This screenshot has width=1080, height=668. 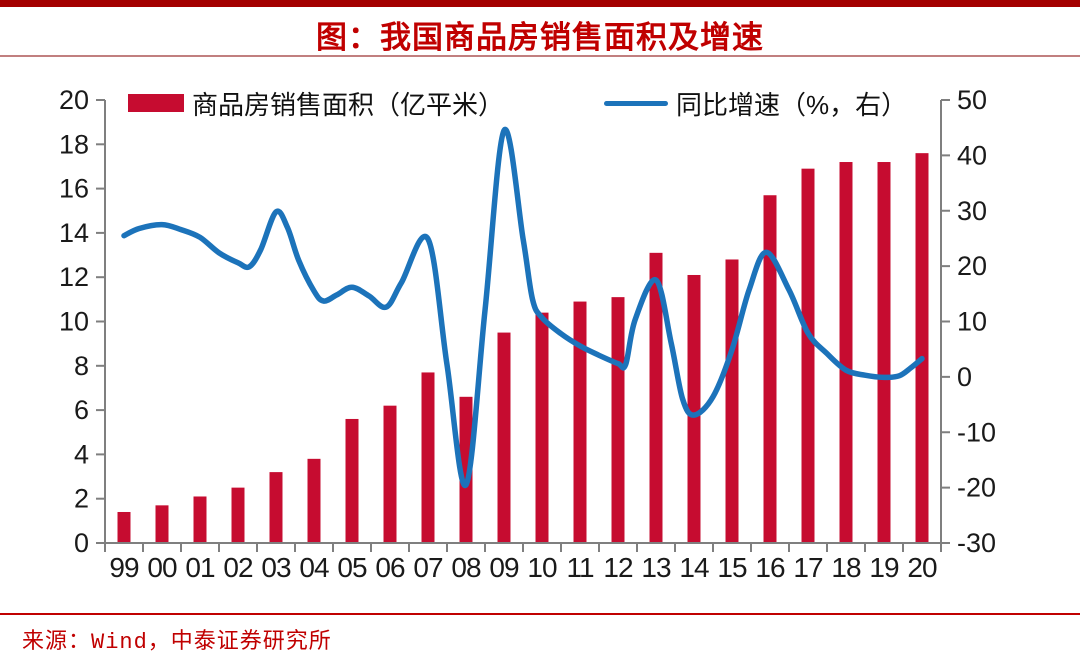 I want to click on right-axis-label: -20, so click(x=976, y=488).